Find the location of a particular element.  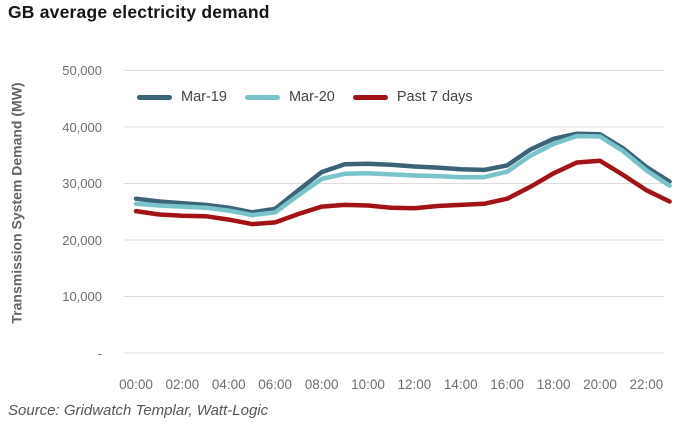

x-tick-label: 06:00 is located at coordinates (275, 384).